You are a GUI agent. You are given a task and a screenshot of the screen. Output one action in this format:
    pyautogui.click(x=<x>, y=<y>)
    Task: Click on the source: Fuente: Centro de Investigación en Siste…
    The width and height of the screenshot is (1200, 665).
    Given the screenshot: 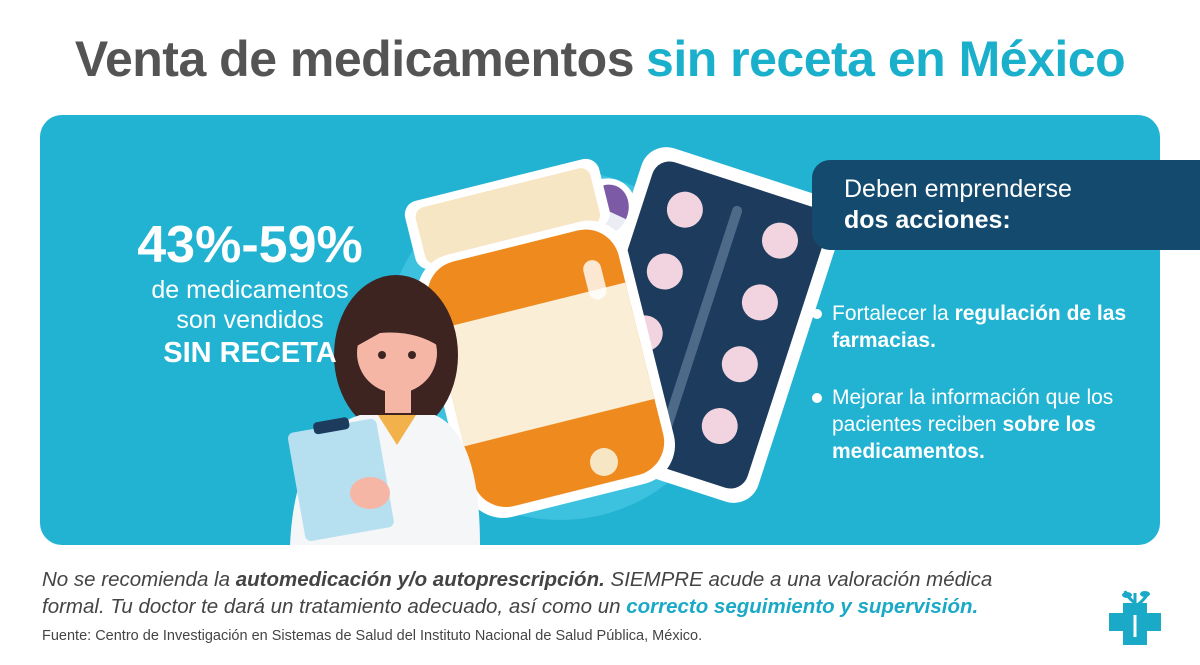 What is the action you would take?
    pyautogui.click(x=372, y=636)
    